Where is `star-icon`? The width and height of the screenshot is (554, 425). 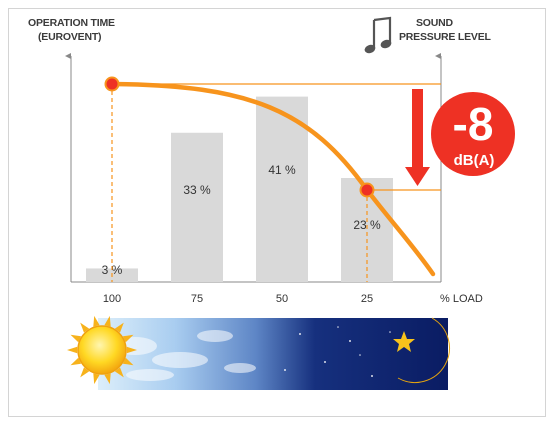
star-icon is located at coordinates (404, 341).